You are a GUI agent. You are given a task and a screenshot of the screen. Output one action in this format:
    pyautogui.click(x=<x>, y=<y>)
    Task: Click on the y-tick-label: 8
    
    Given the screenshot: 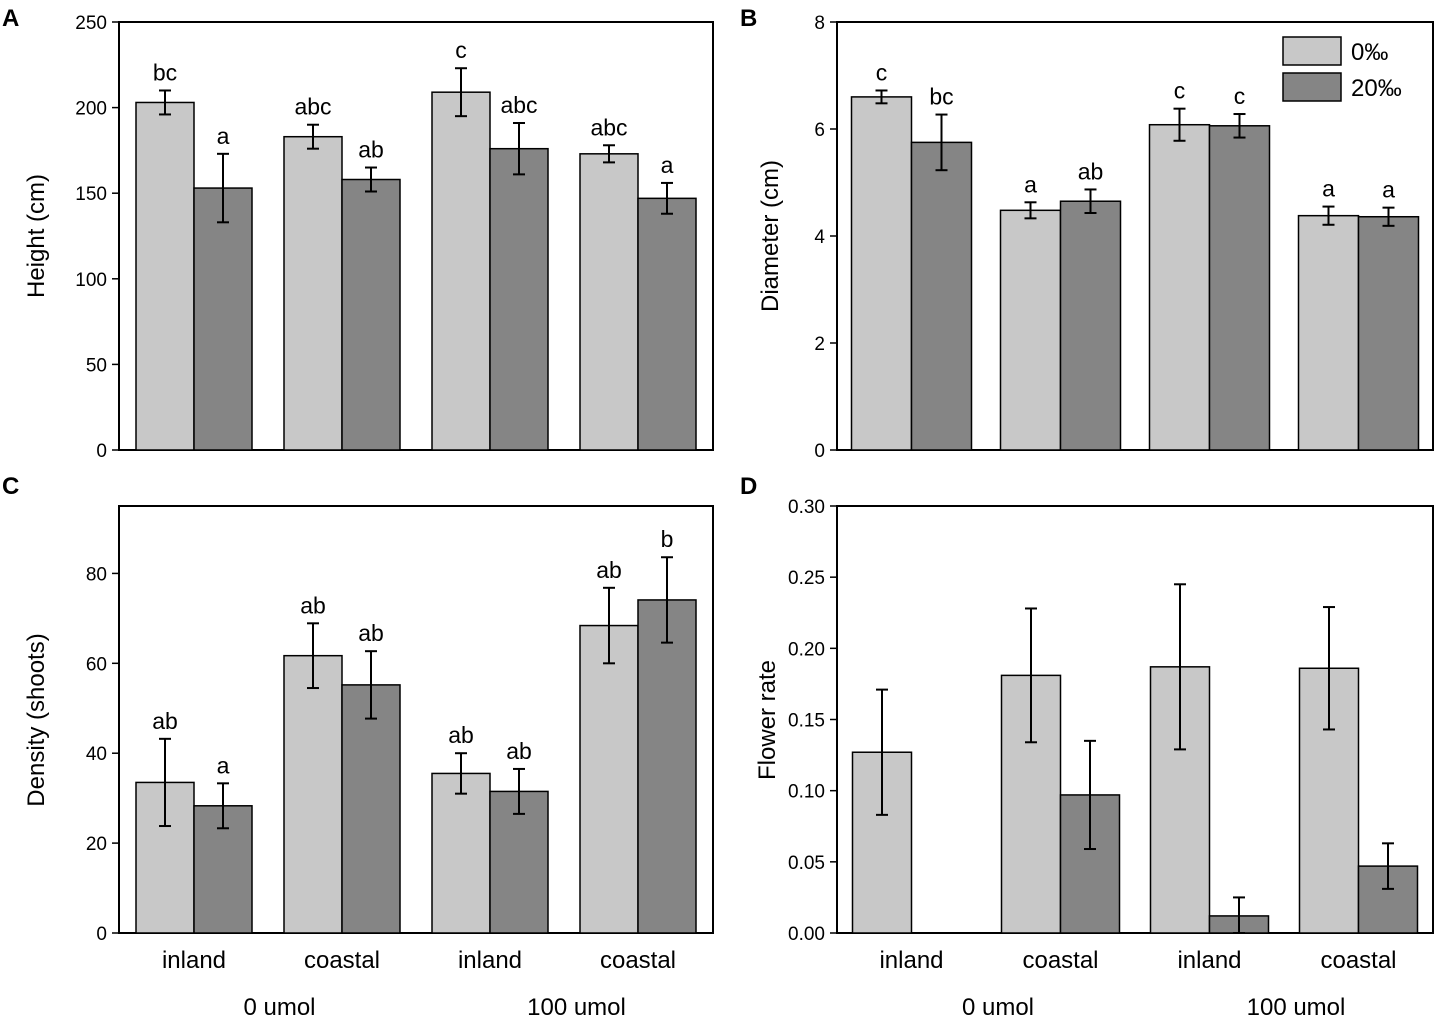 What is the action you would take?
    pyautogui.click(x=819, y=23)
    